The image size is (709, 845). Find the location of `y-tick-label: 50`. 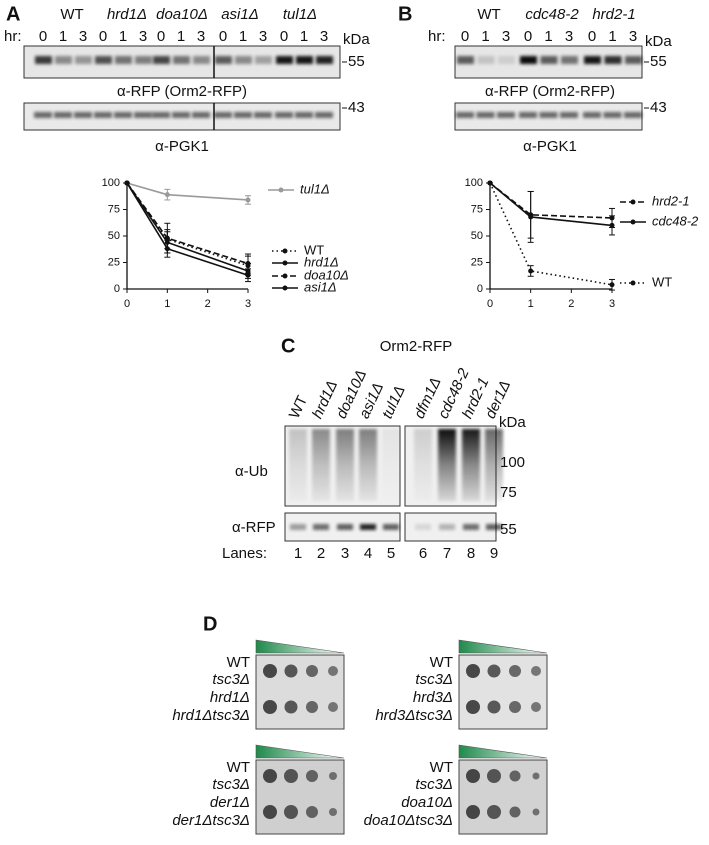

y-tick-label: 50 is located at coordinates (114, 236).